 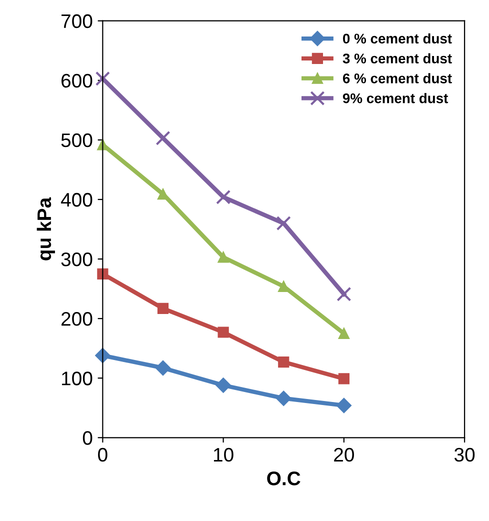 What do you see at coordinates (397, 58) in the screenshot?
I see `legend-label: 3 % cement dust` at bounding box center [397, 58].